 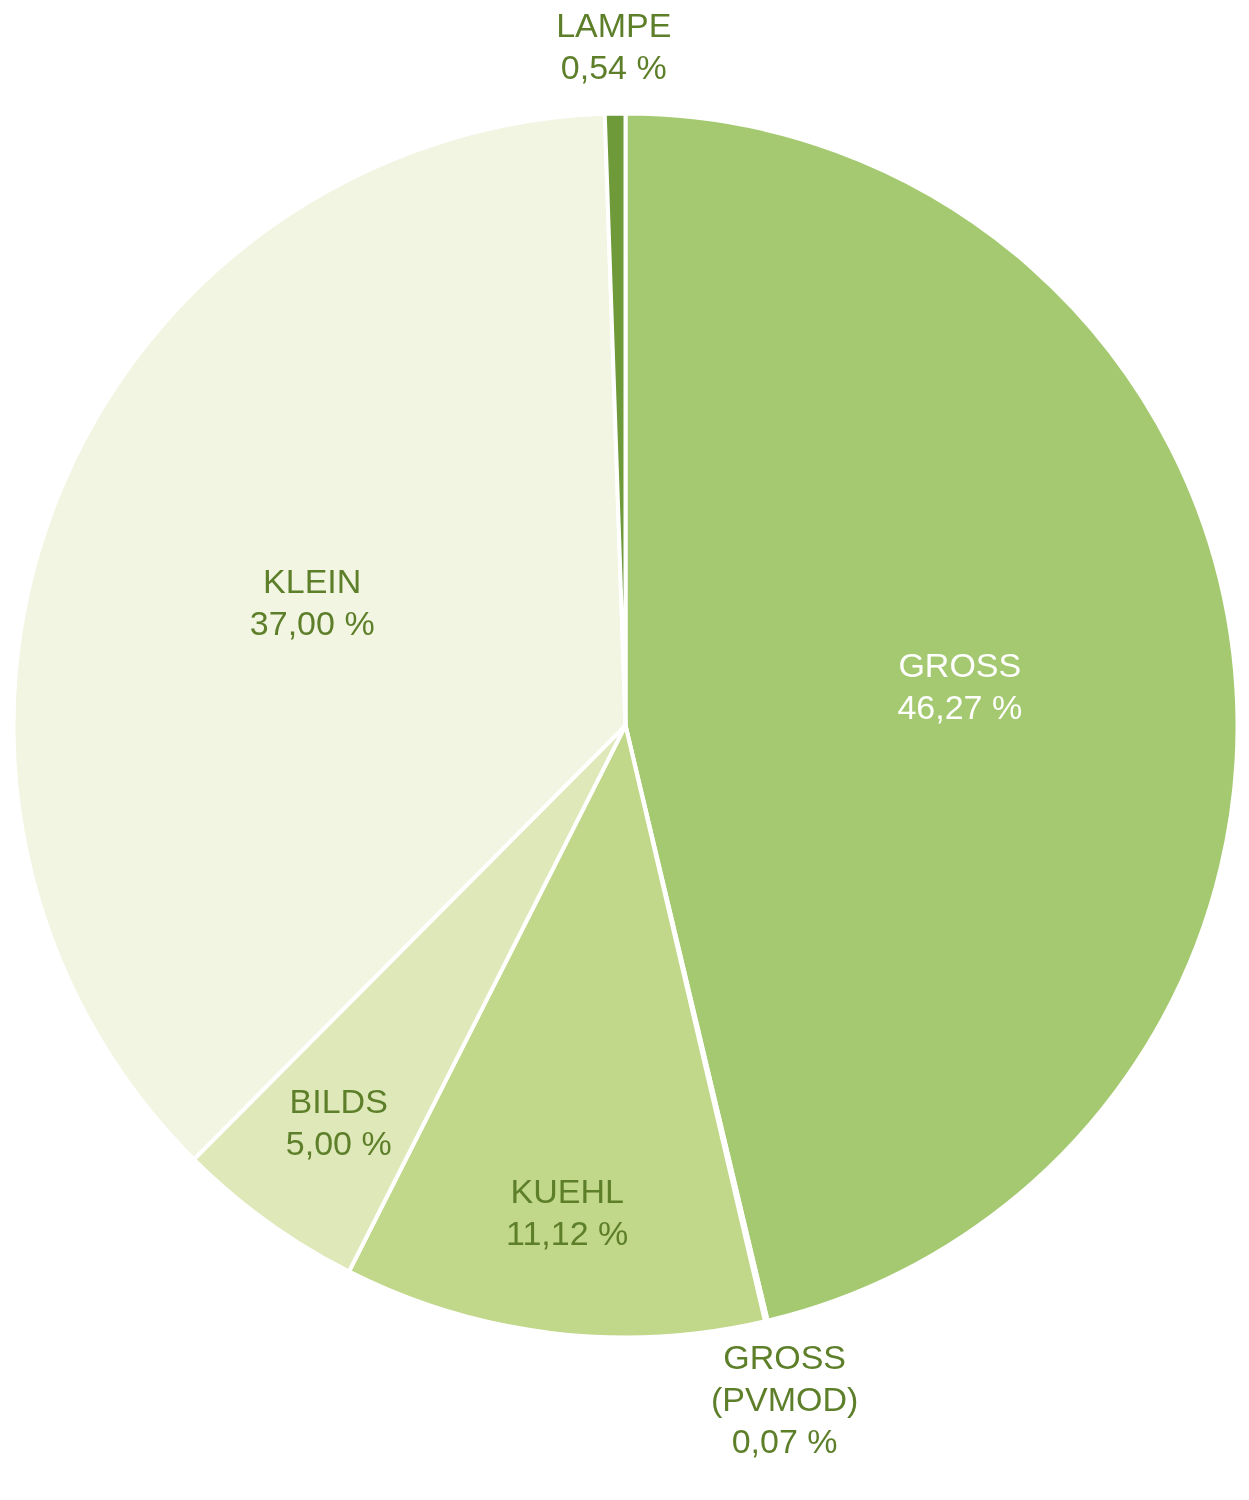 What do you see at coordinates (613, 67) in the screenshot?
I see `data-label: 0,54 %` at bounding box center [613, 67].